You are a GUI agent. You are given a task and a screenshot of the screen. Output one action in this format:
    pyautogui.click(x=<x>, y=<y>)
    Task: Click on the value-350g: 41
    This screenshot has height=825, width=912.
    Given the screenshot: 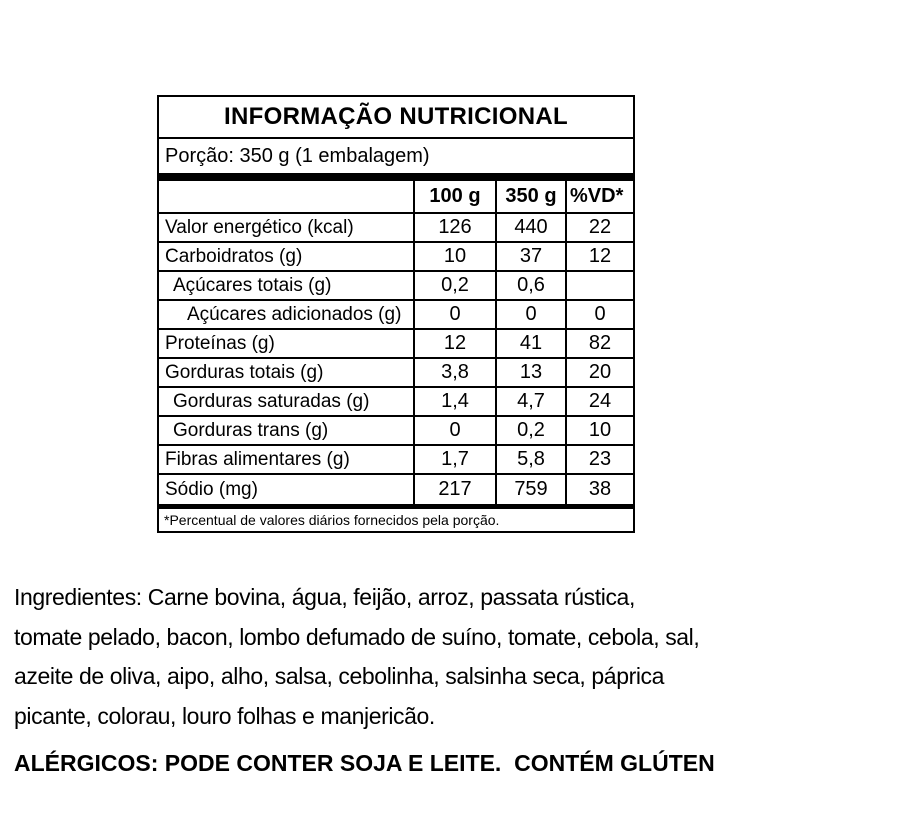 What is the action you would take?
    pyautogui.click(x=530, y=343)
    